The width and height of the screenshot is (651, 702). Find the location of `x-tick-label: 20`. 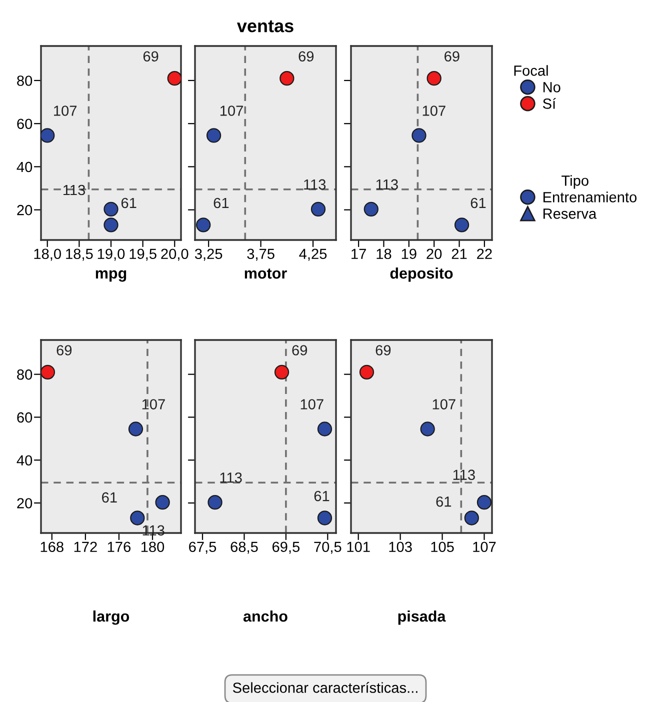

x-tick-label: 20 is located at coordinates (434, 254).